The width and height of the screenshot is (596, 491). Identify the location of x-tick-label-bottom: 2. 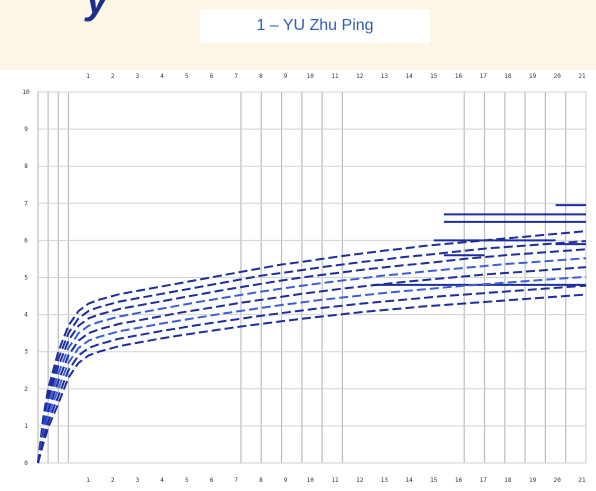
(113, 480).